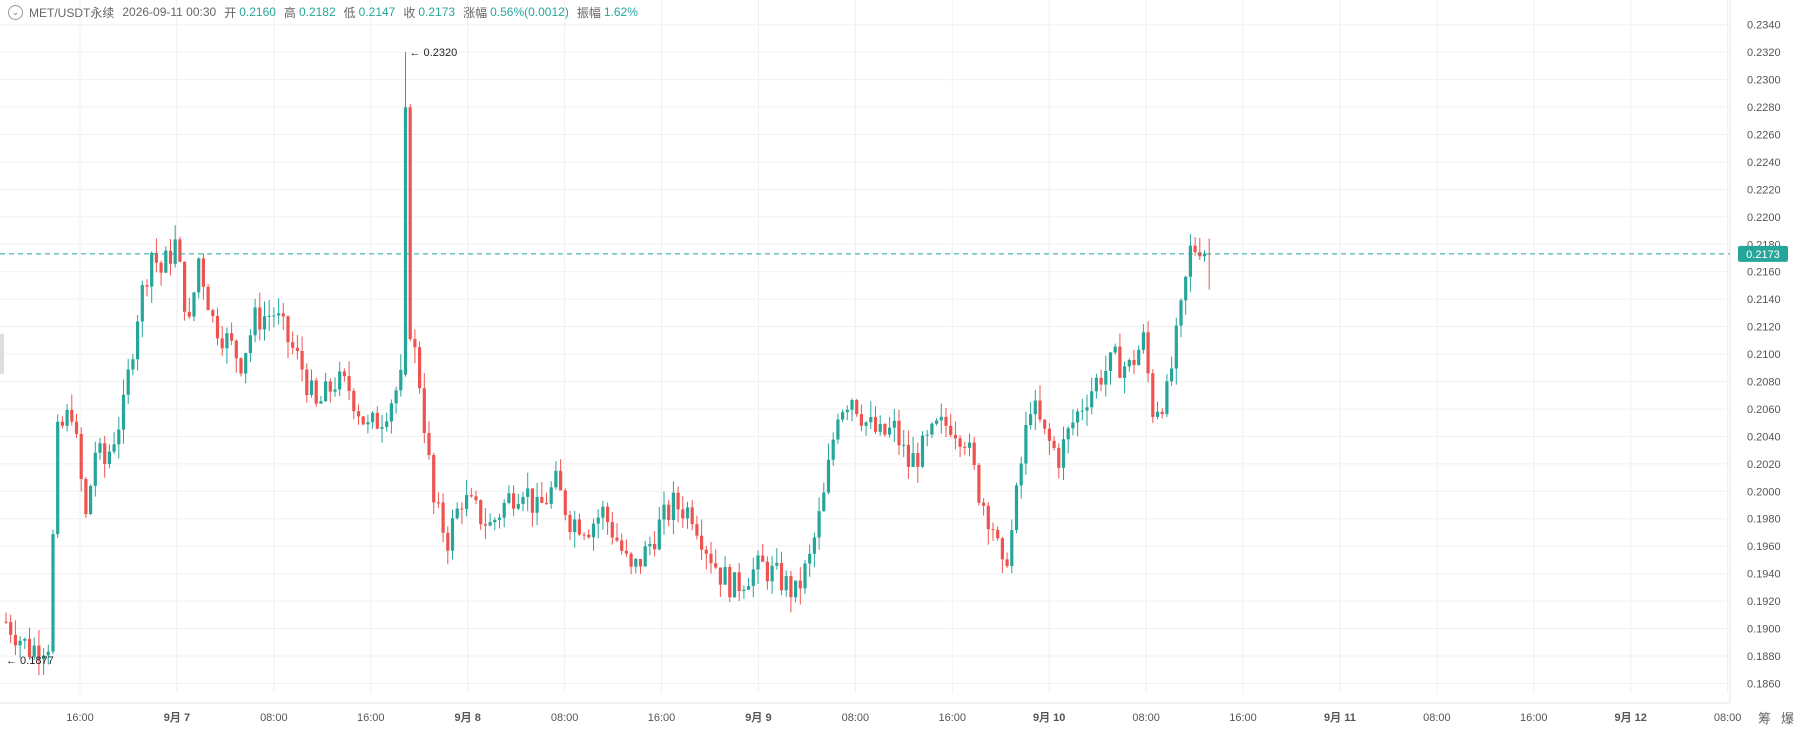  I want to click on scroll-handle, so click(2, 354).